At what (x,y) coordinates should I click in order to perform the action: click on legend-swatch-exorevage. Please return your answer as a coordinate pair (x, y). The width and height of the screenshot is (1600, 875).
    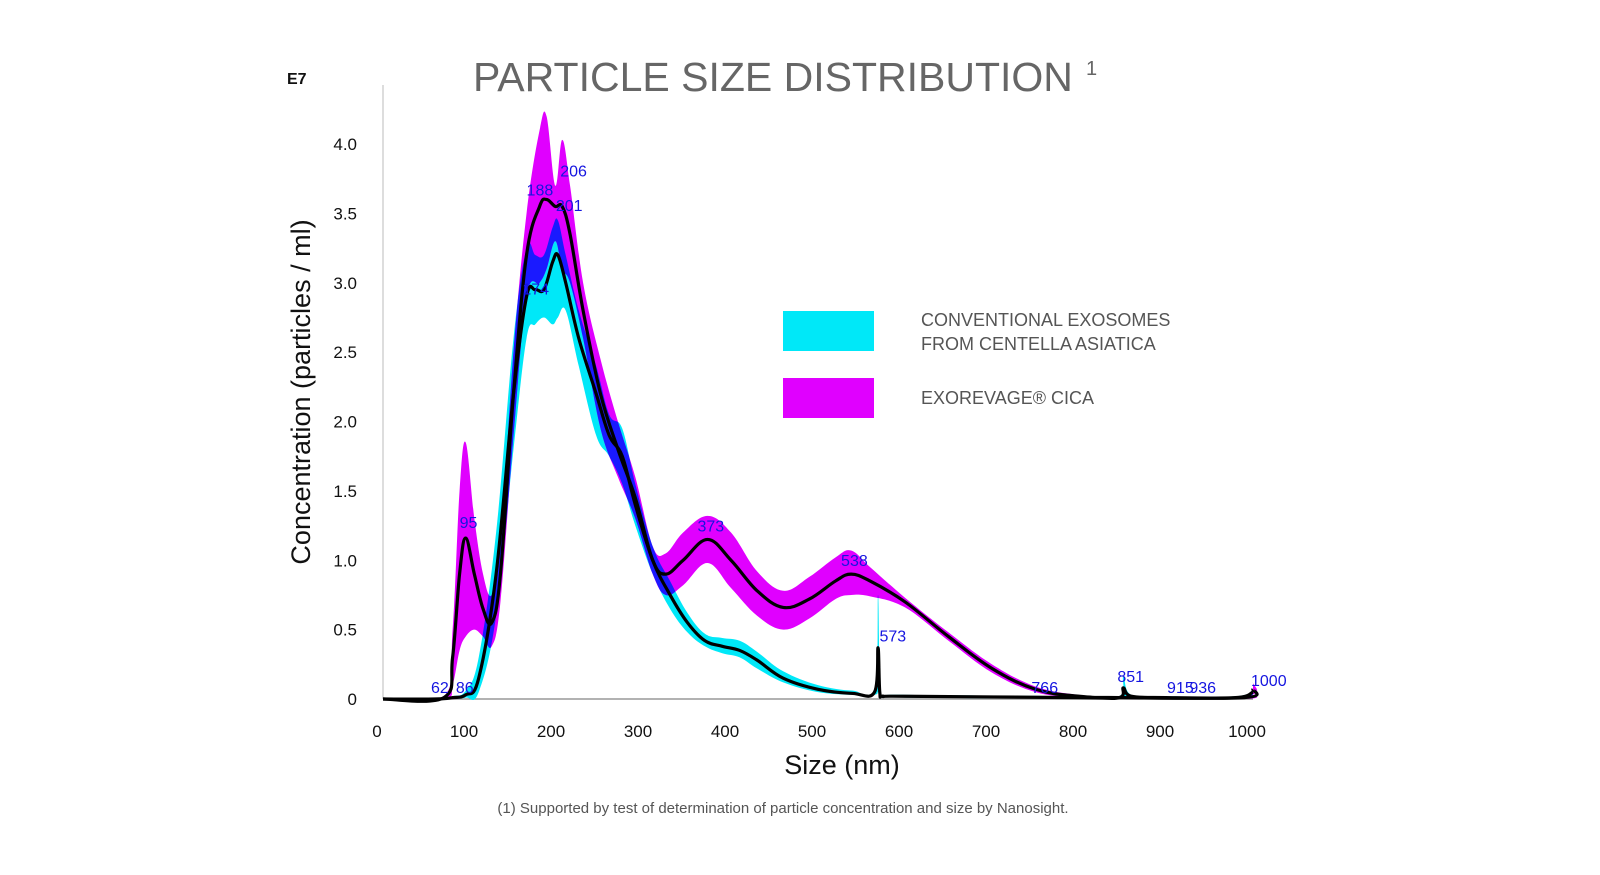
    Looking at the image, I should click on (828, 398).